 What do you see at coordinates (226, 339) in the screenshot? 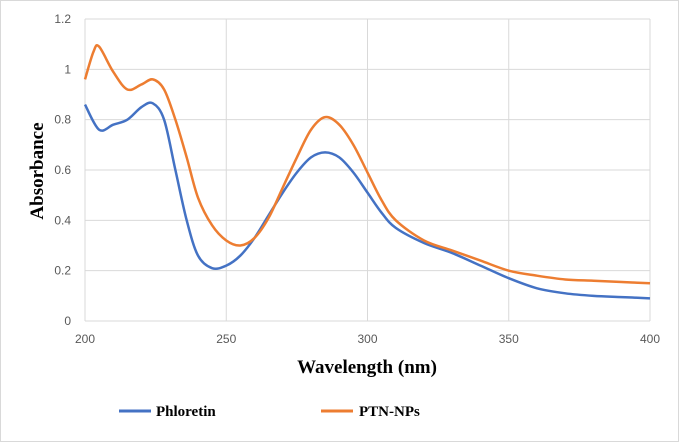
I see `x-tick-label: 250` at bounding box center [226, 339].